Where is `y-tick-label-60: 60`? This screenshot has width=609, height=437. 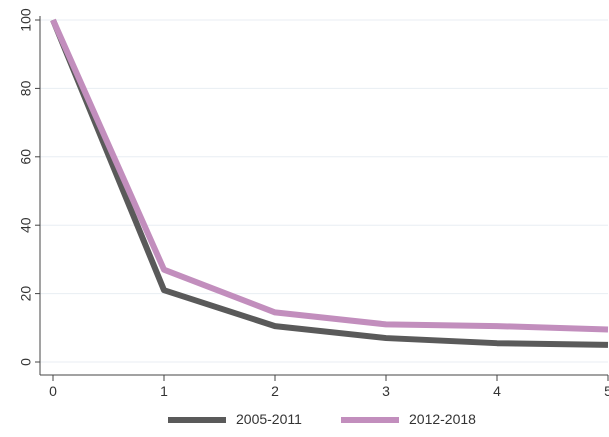
y-tick-label-60: 60 is located at coordinates (26, 157).